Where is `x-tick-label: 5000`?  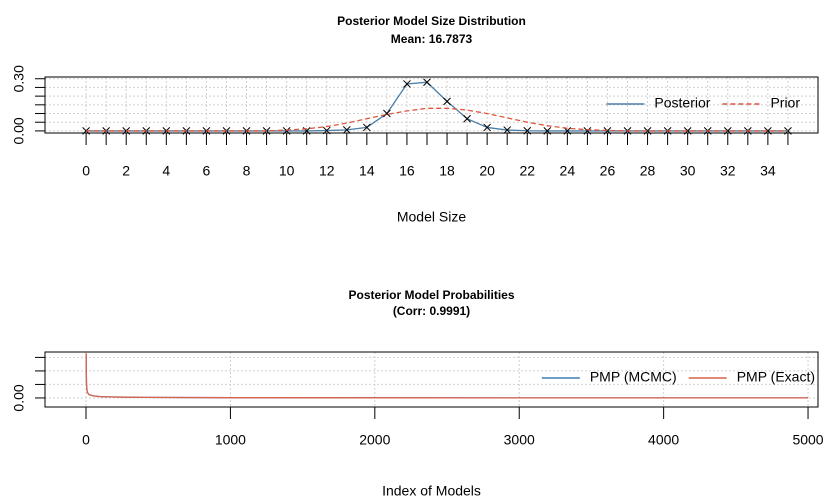 x-tick-label: 5000 is located at coordinates (807, 440).